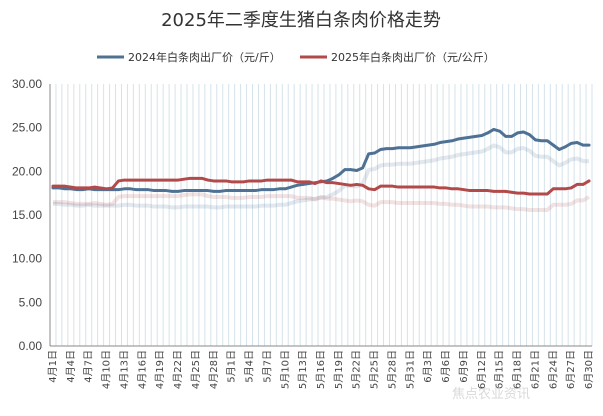 Image resolution: width=603 pixels, height=416 pixels. Describe the element at coordinates (482, 369) in the screenshot. I see `x-tick-label: 6月12日` at that location.